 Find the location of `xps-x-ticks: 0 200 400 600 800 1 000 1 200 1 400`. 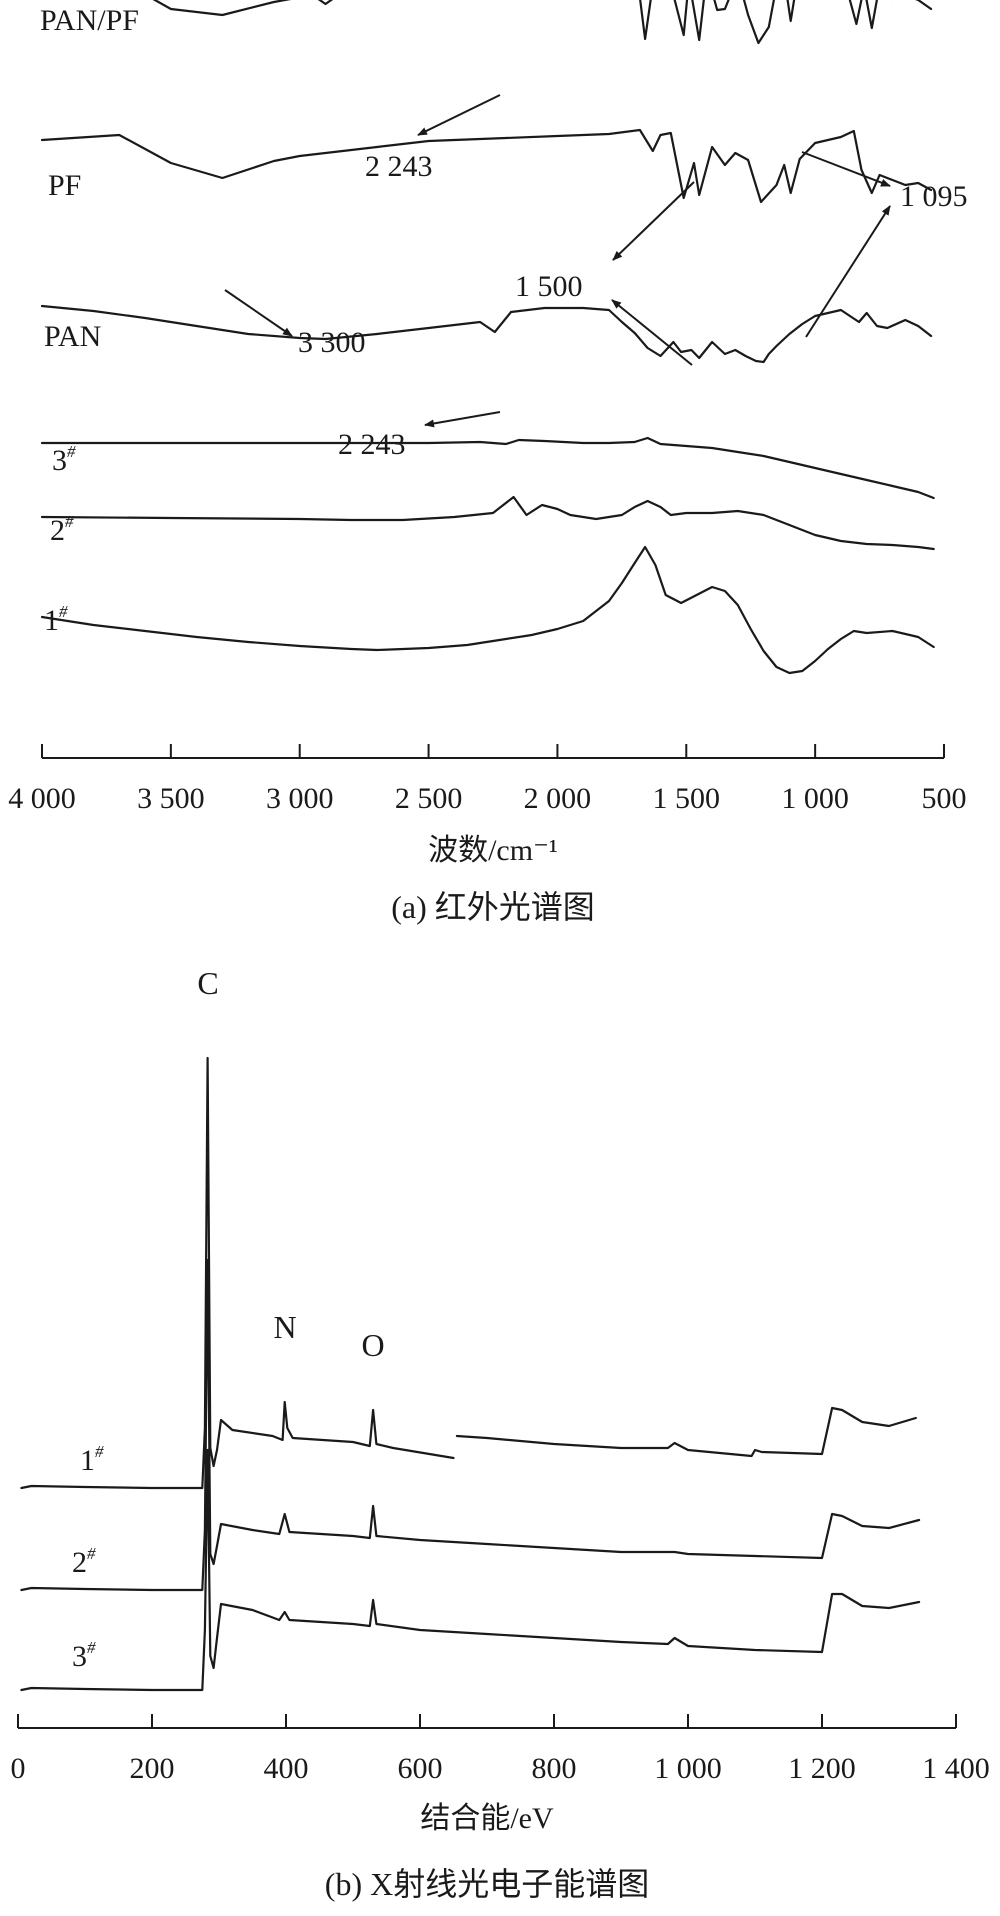

xps-x-ticks: 0 200 400 600 800 1 000 1 200 1 400 is located at coordinates (500, 1749).